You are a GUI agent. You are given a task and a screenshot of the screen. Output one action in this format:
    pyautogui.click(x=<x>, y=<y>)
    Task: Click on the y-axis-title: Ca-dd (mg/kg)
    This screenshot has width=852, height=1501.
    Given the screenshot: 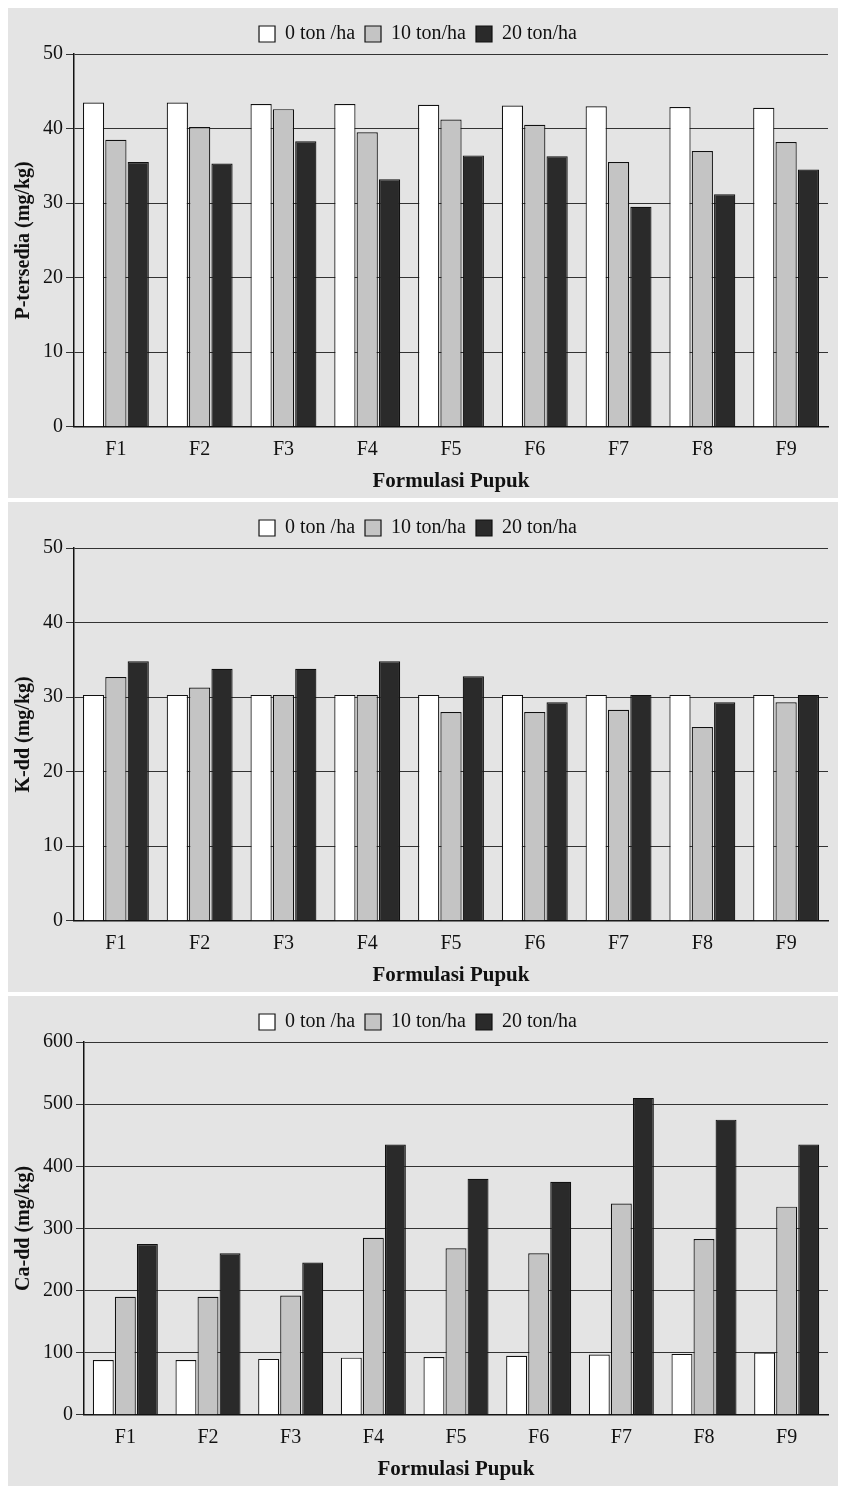 What is the action you would take?
    pyautogui.click(x=23, y=1228)
    